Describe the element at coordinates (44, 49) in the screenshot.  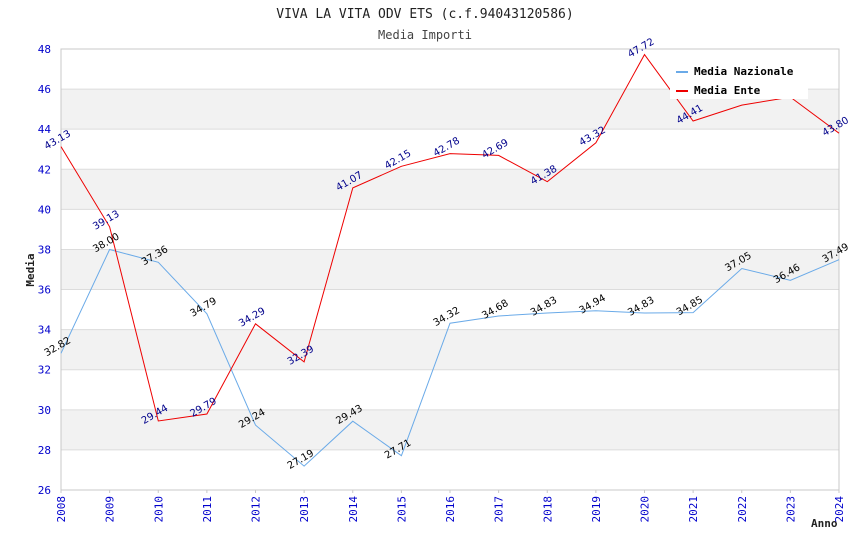
I see `y-tick-label: 48` at that location.